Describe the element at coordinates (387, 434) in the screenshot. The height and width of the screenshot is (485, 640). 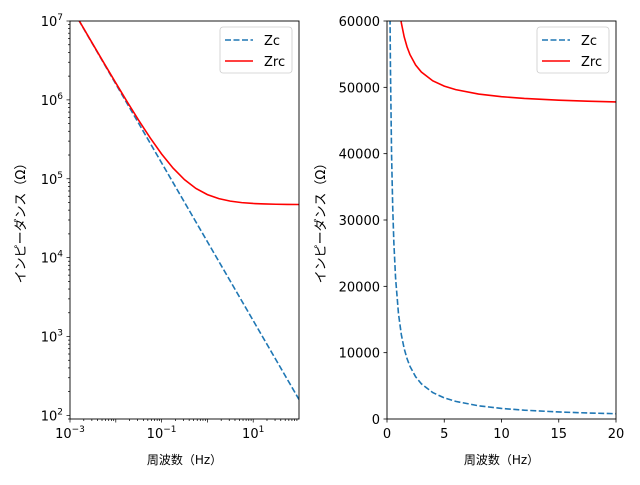
I see `x-tick-label: 0` at that location.